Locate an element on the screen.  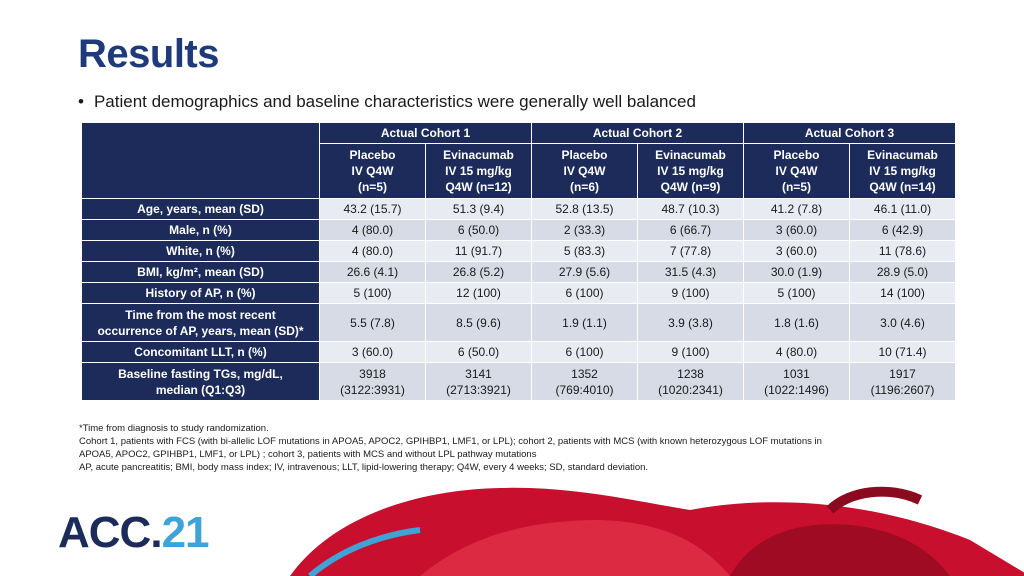
cell-line: 6 (50.0) is located at coordinates (478, 230).